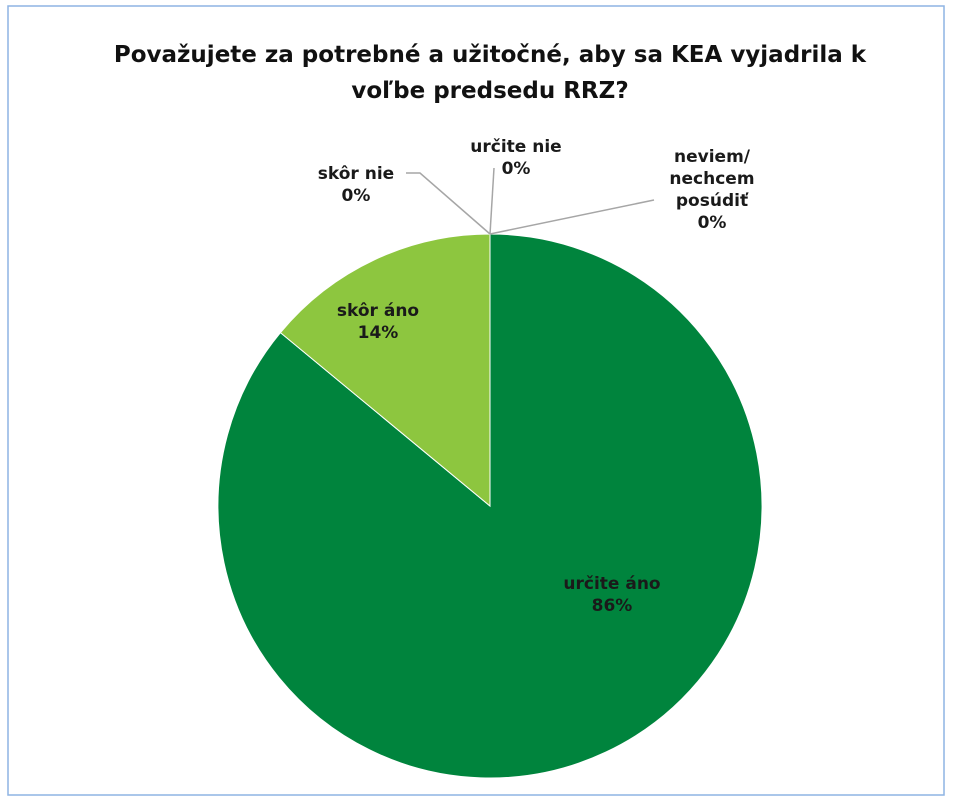  What do you see at coordinates (378, 322) in the screenshot?
I see `data-label: skôr áno 14%` at bounding box center [378, 322].